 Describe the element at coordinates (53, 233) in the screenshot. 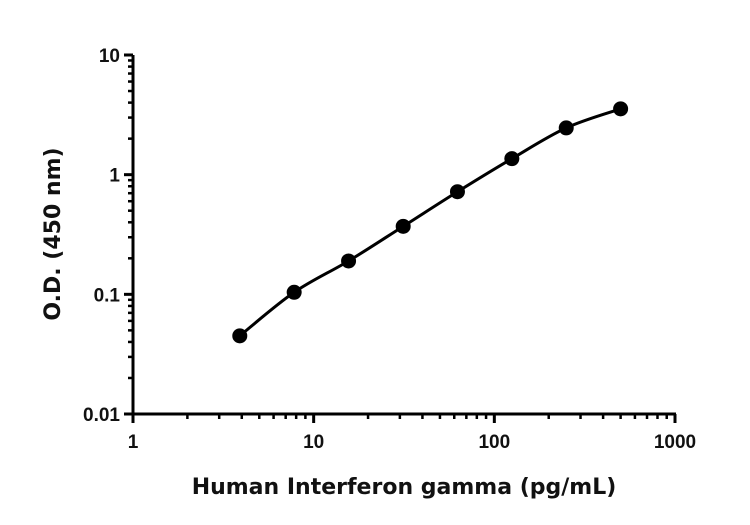

I see `y-axis-title: O.D. (450 nm)` at that location.